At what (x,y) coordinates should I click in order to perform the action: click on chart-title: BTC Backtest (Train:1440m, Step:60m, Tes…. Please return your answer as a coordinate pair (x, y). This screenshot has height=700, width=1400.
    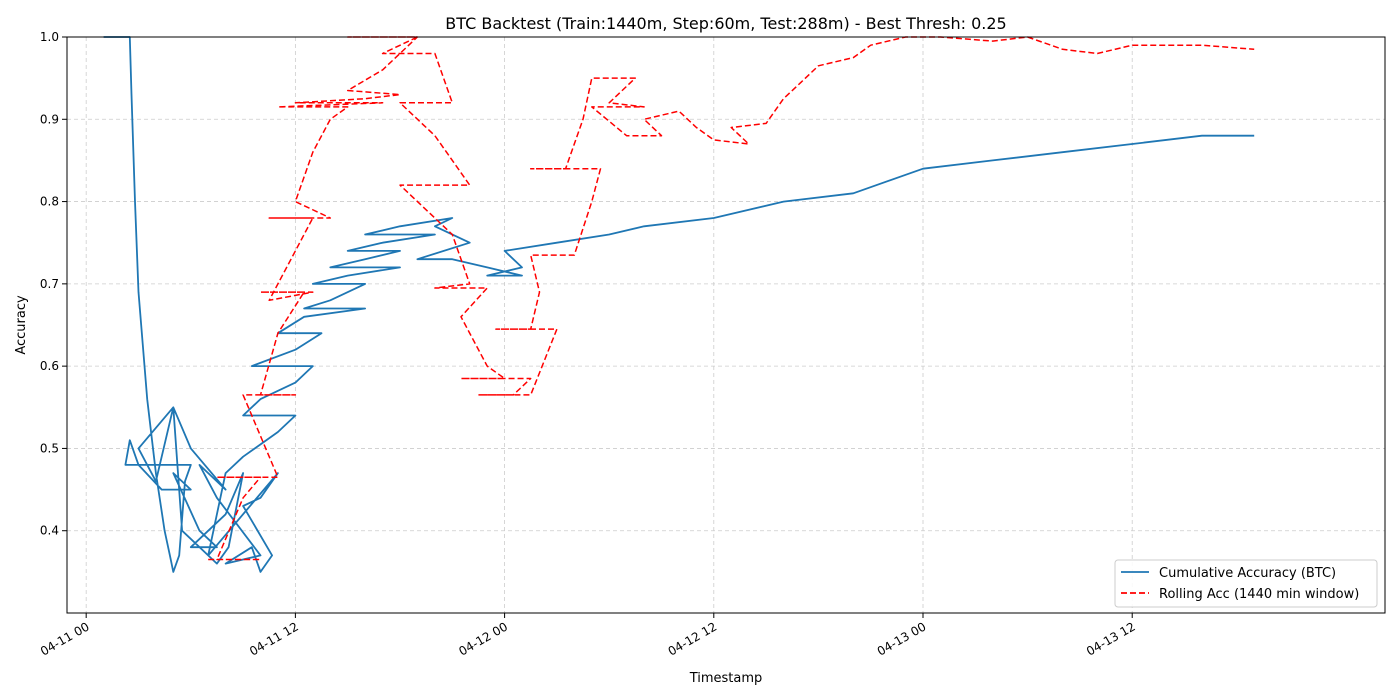
    Looking at the image, I should click on (725, 23).